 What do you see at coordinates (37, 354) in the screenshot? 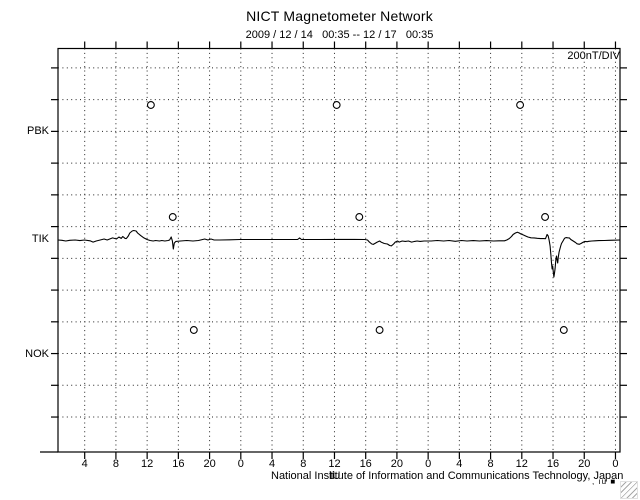
I see `station-label-nok: NOK` at bounding box center [37, 354].